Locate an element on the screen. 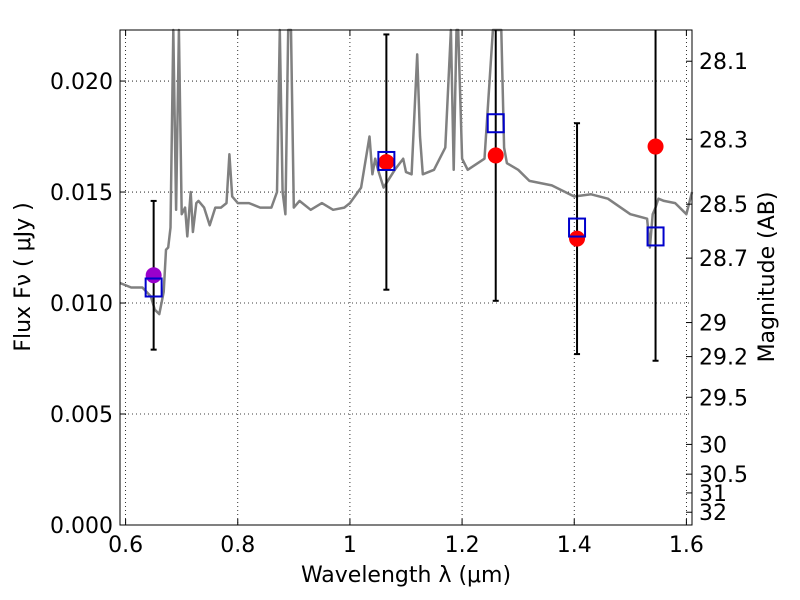 The width and height of the screenshot is (800, 600). y-tick-label: 0.015 is located at coordinates (81, 193).